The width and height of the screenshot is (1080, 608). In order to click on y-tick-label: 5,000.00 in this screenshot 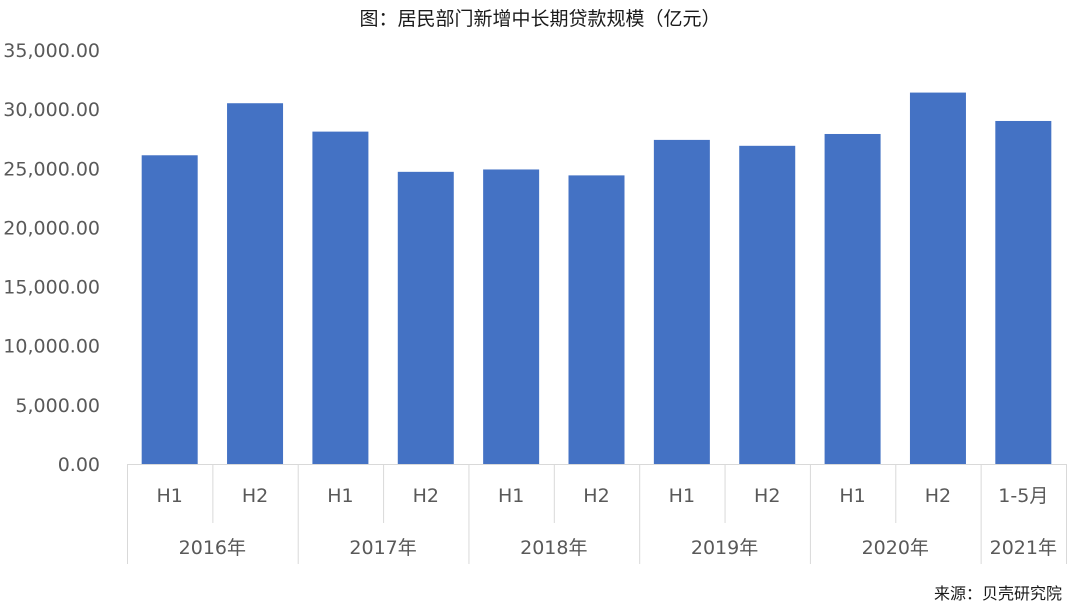, I will do `click(57, 406)`.